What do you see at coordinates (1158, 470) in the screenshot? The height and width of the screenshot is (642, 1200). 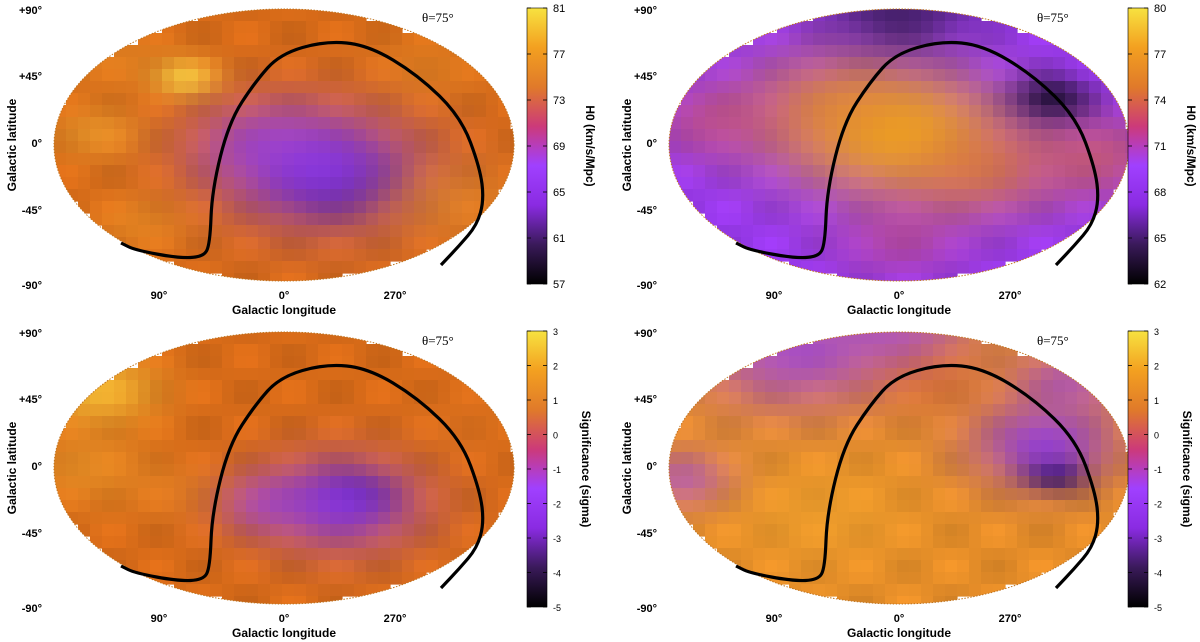 I see `colorbar-tick-label: -1` at bounding box center [1158, 470].